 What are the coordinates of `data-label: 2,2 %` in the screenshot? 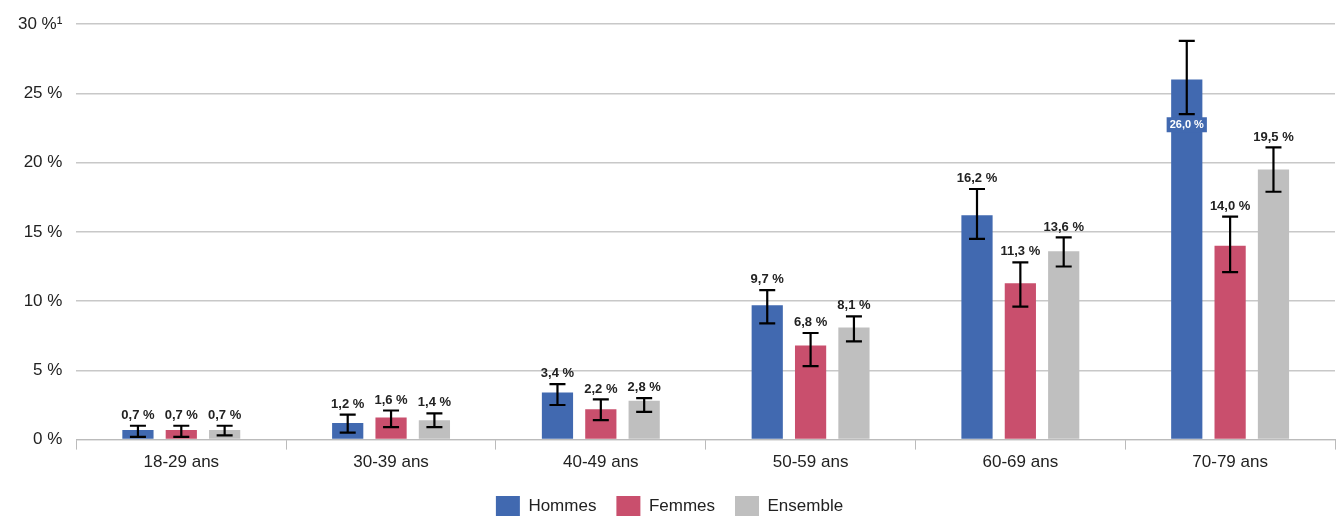 It's located at (601, 388).